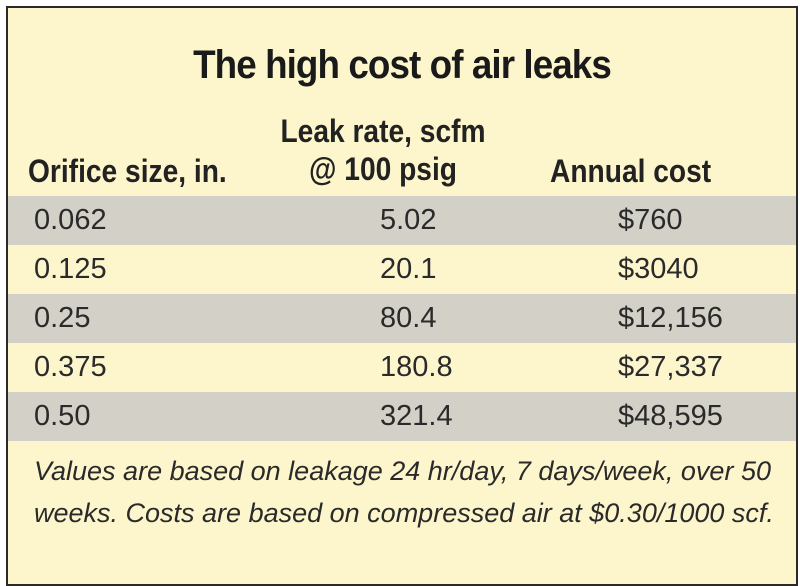 This screenshot has height=586, width=800. I want to click on cell-orifice: 0.25, so click(62, 318).